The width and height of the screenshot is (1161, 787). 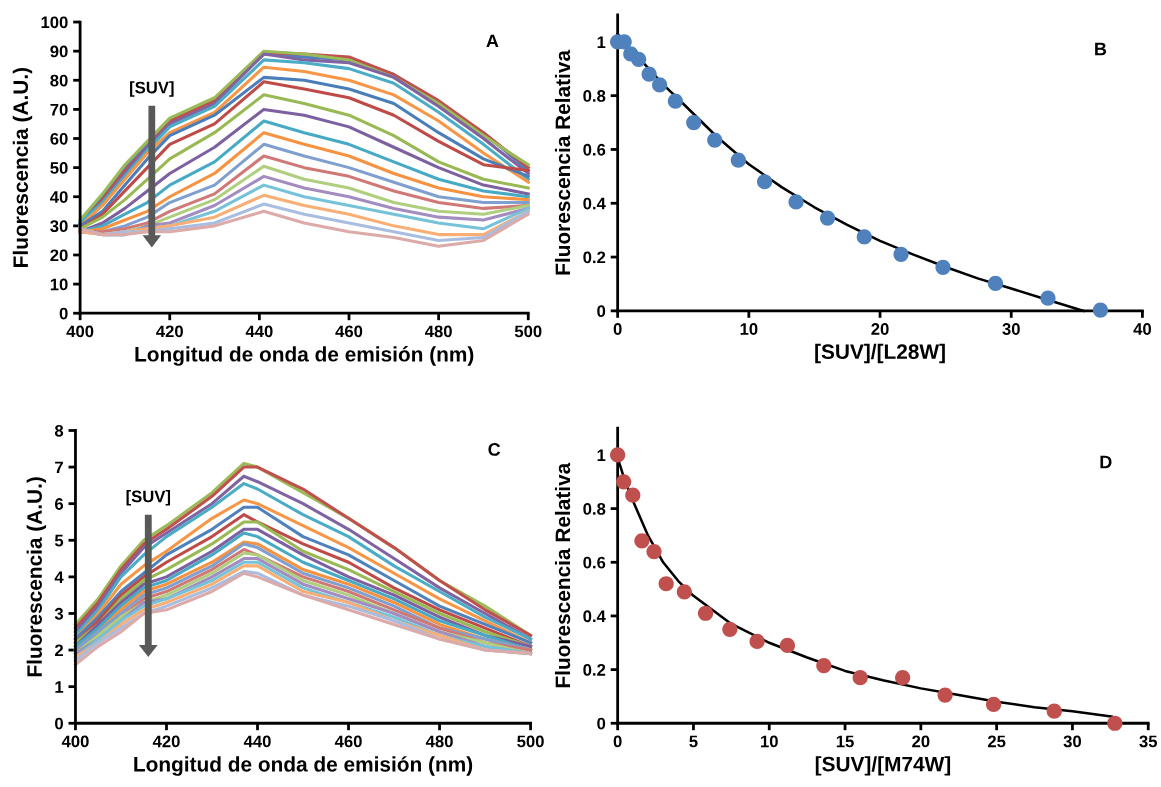 What do you see at coordinates (59, 51) in the screenshot?
I see `y-tick-label: 90` at bounding box center [59, 51].